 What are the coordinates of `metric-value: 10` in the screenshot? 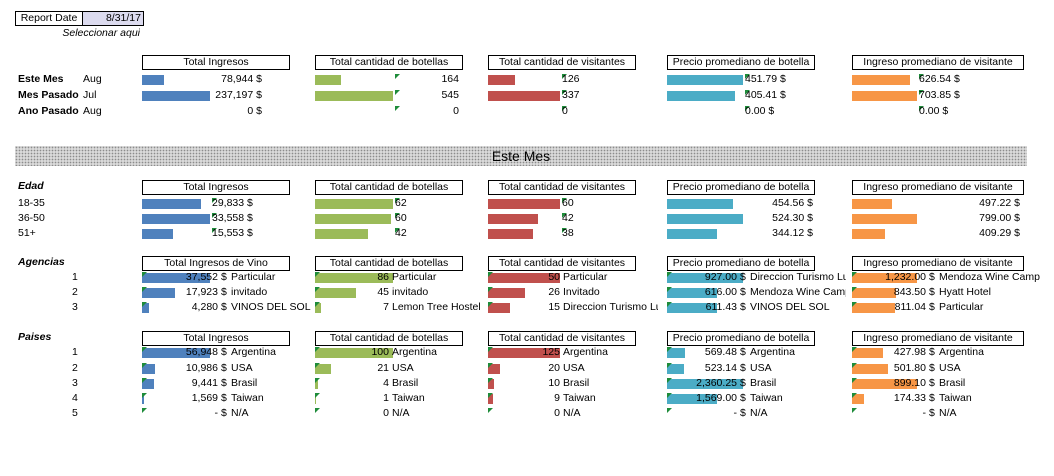 It's located at (554, 383).